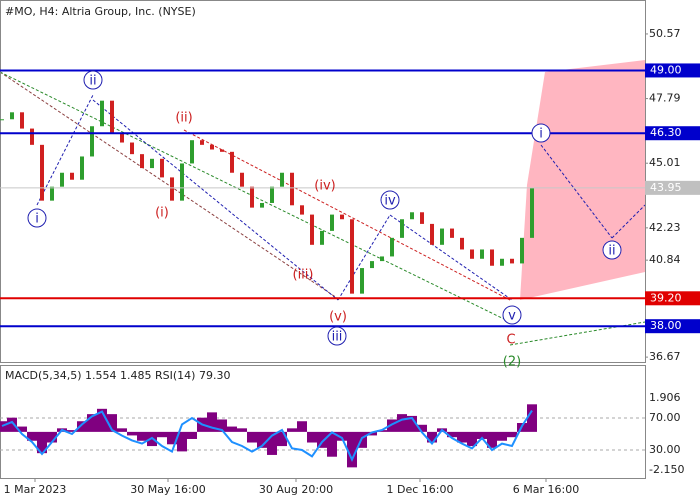 Image resolution: width=700 pixels, height=500 pixels. I want to click on wave-label: C, so click(510, 340).